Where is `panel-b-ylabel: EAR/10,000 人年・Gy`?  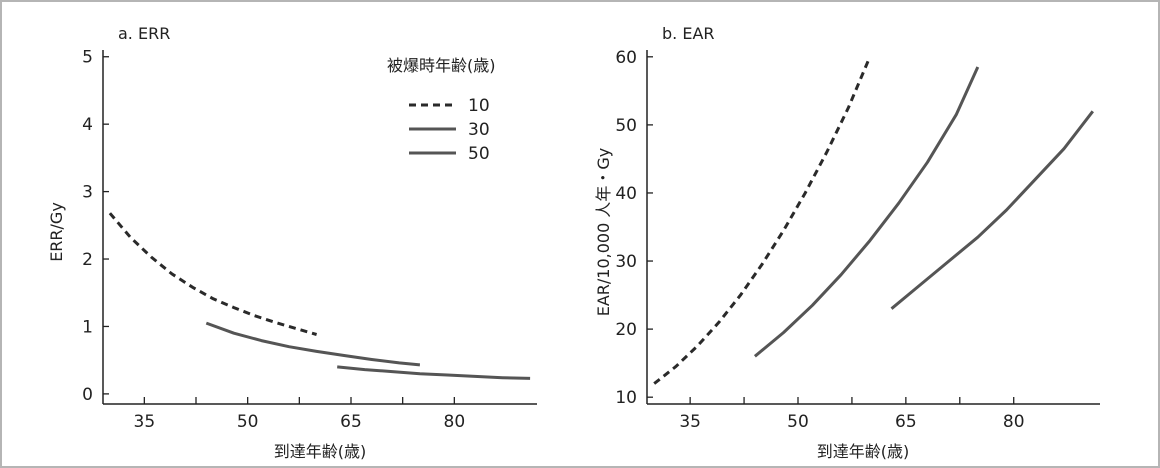 panel-b-ylabel: EAR/10,000 人年・Gy is located at coordinates (603, 232).